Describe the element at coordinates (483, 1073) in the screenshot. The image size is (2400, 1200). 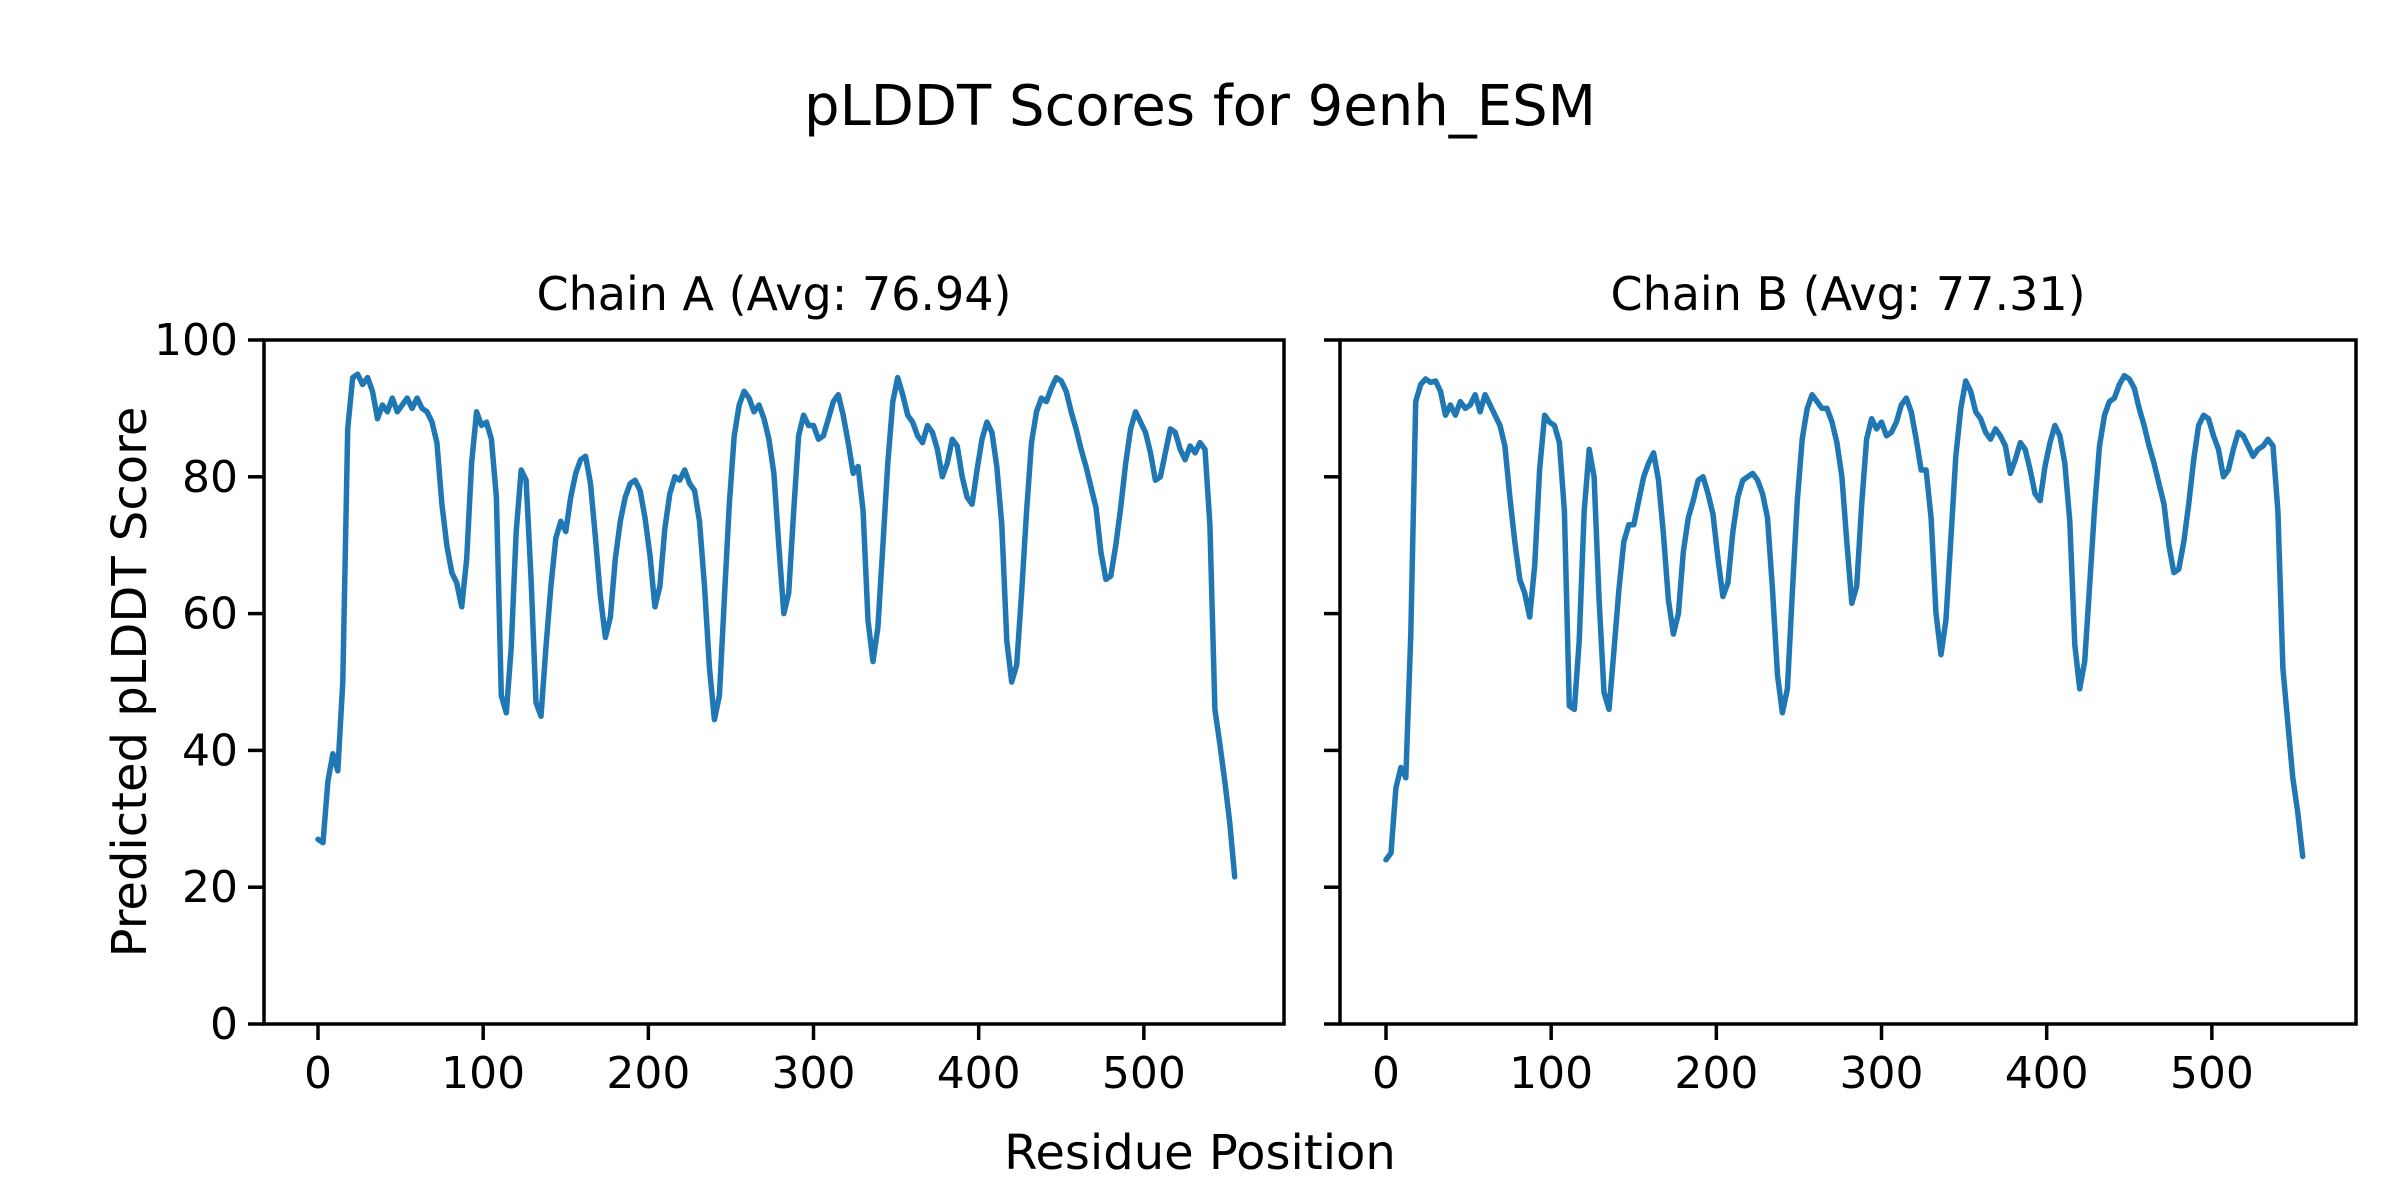
I see `chain-a-xtick-label: 100` at that location.